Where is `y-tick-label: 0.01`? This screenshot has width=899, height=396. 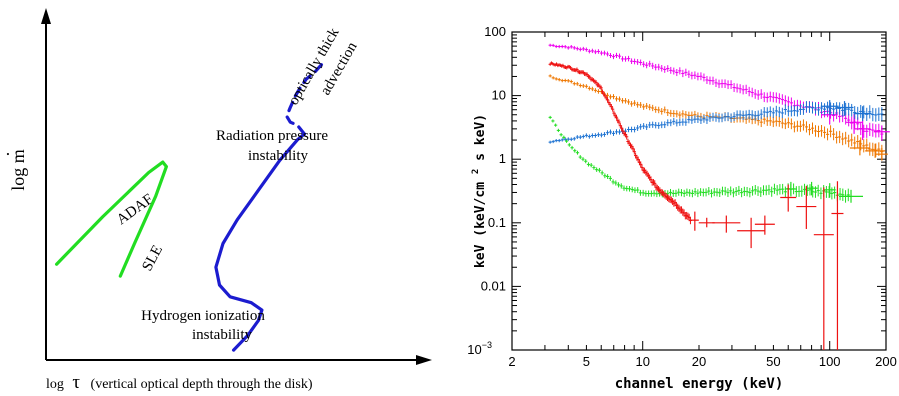
y-tick-label: 0.01 is located at coordinates (493, 285).